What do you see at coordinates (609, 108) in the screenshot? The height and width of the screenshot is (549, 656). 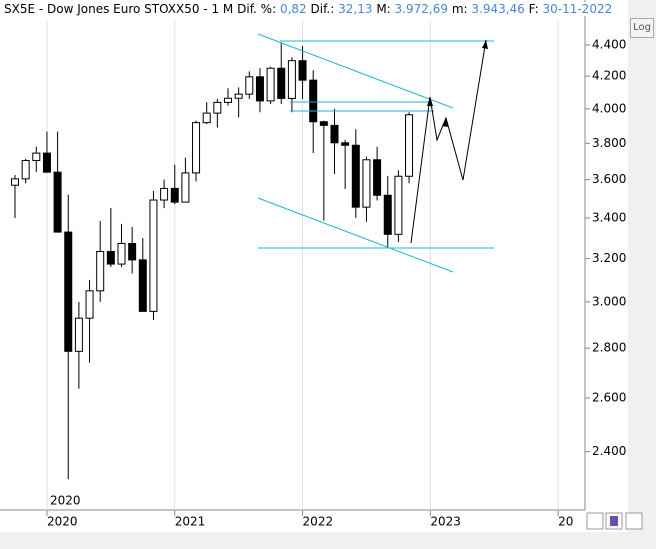 I see `y-tick-label: 4.000` at bounding box center [609, 108].